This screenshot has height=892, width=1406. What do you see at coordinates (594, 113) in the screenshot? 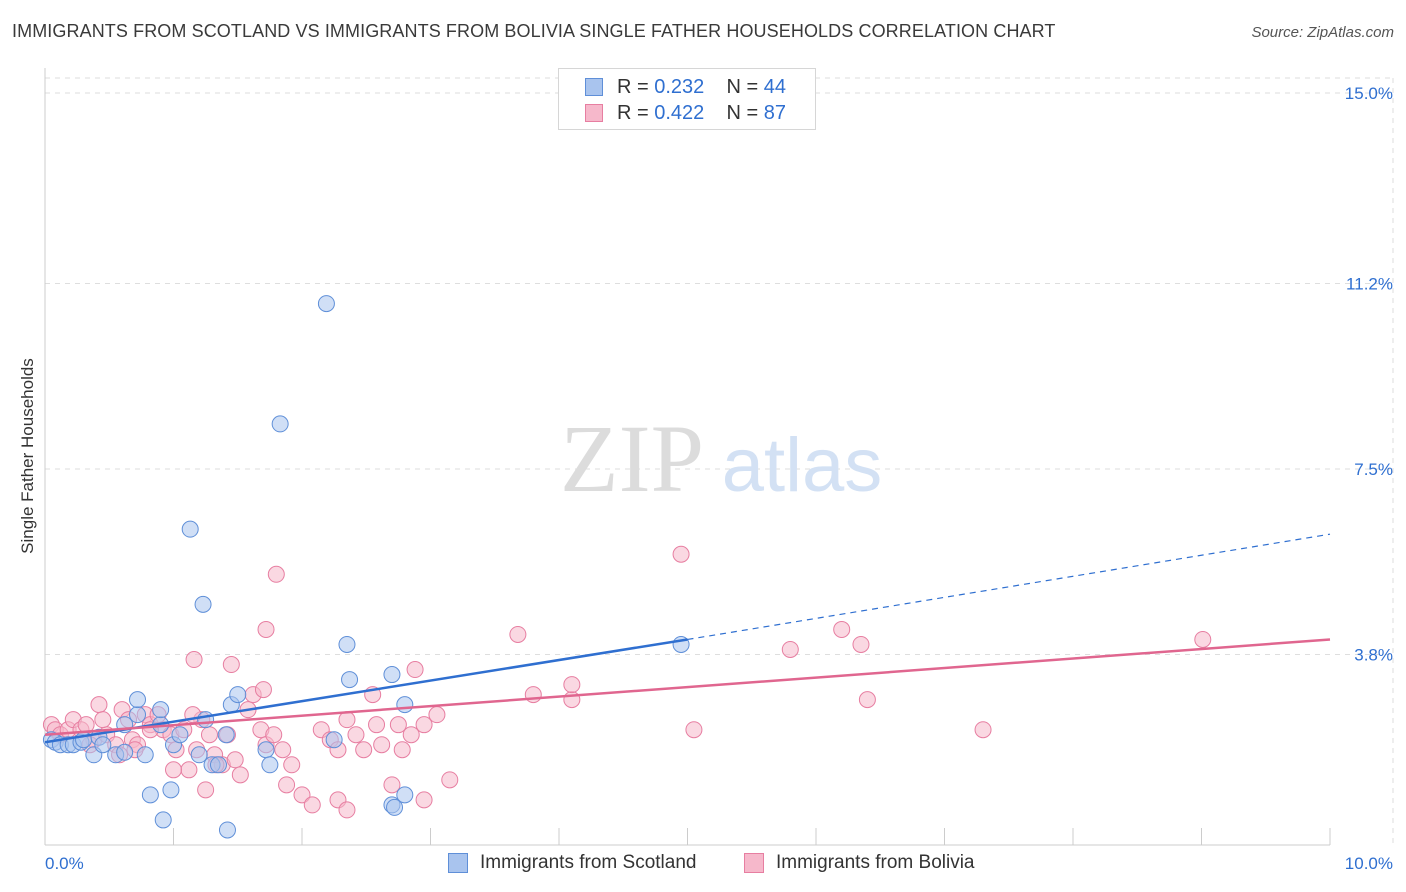
I see `bolivia-swatch` at bounding box center [594, 113].